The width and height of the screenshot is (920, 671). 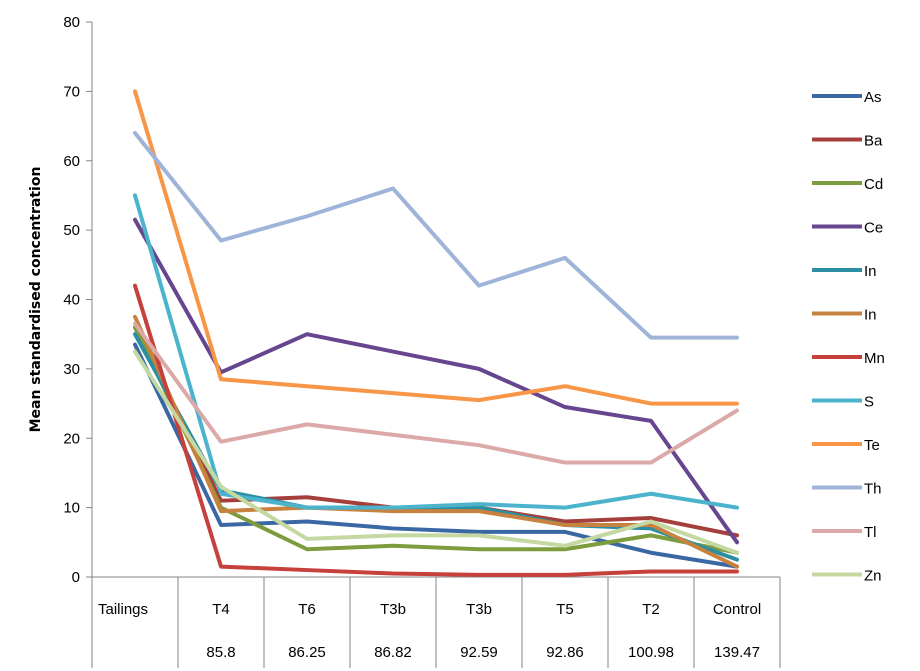 What do you see at coordinates (869, 402) in the screenshot?
I see `legend-label: S` at bounding box center [869, 402].